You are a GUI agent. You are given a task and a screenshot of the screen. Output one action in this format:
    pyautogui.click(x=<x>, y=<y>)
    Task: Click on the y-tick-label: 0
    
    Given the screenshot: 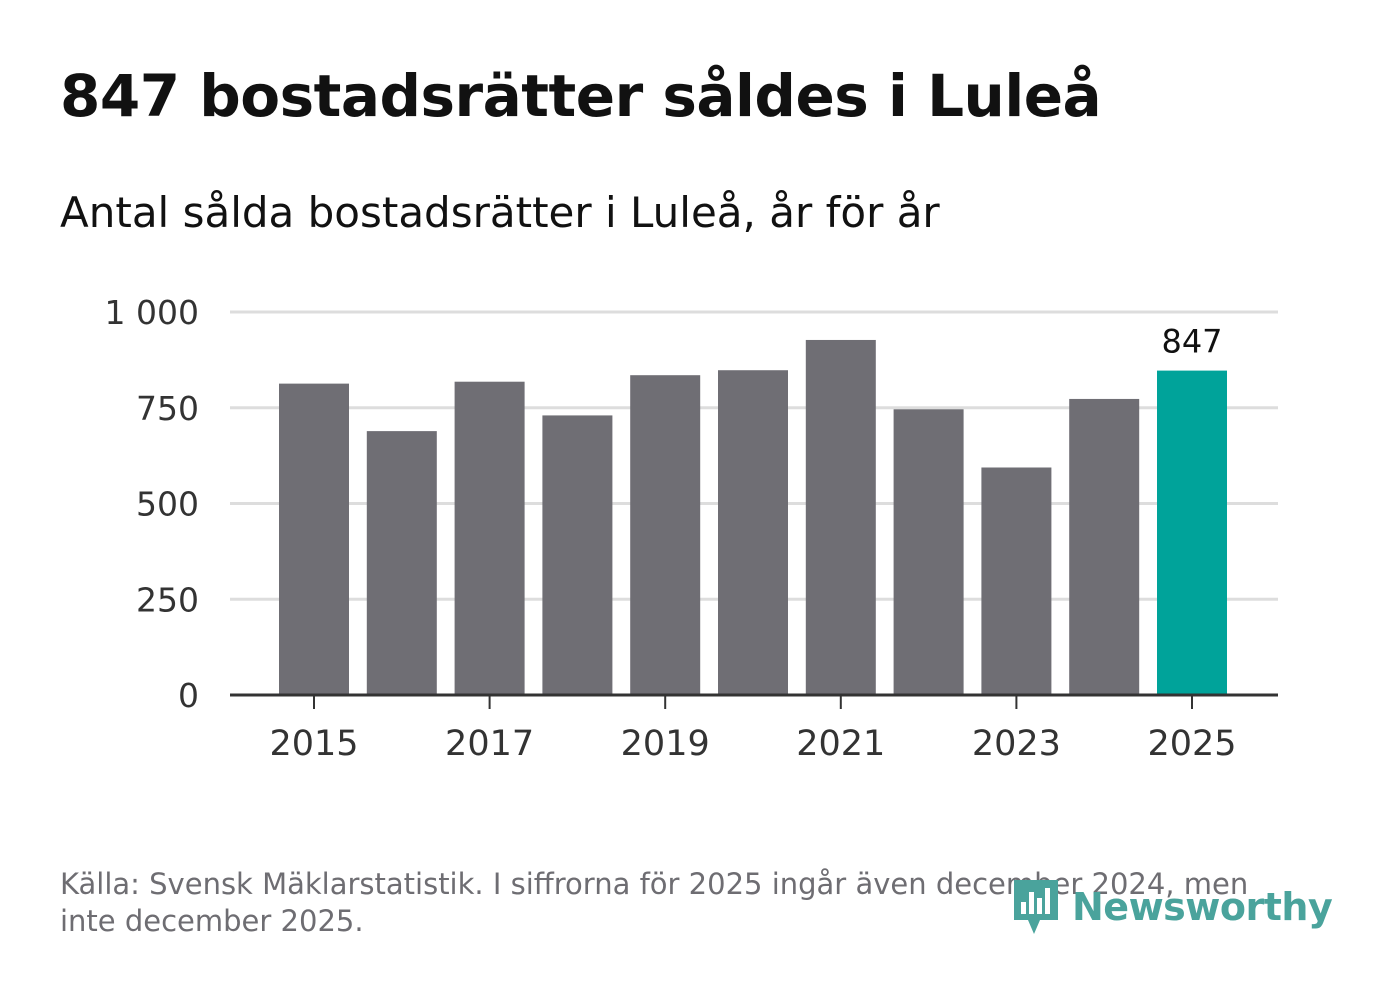 What is the action you would take?
    pyautogui.click(x=188, y=695)
    